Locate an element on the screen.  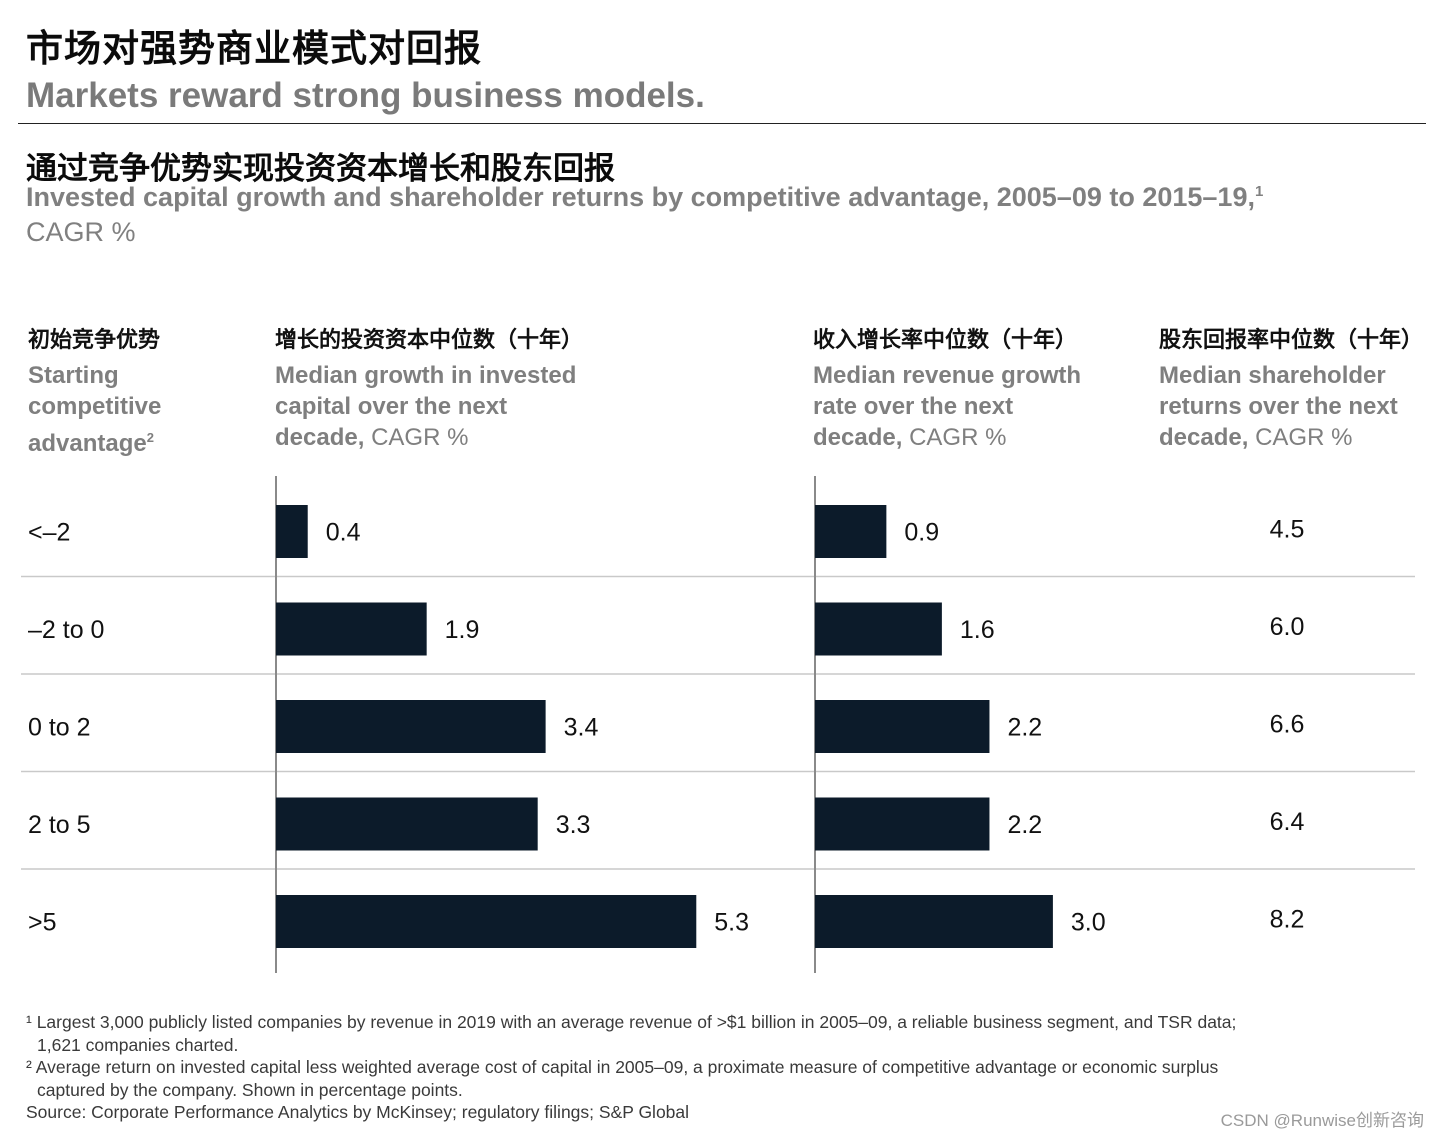
column-header-revenue-cn: 收入增长率中位数（十年） is located at coordinates (945, 339).